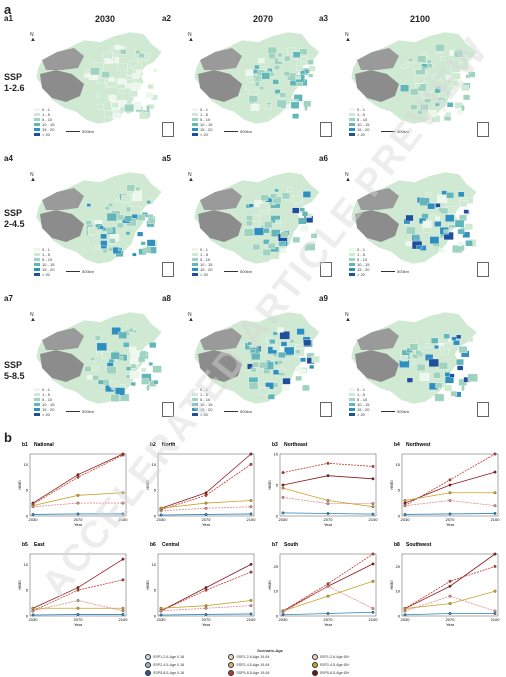 Image resolution: width=506 pixels, height=677 pixels. Describe the element at coordinates (359, 389) in the screenshot. I see `map-legend-item: 0 - 1` at that location.